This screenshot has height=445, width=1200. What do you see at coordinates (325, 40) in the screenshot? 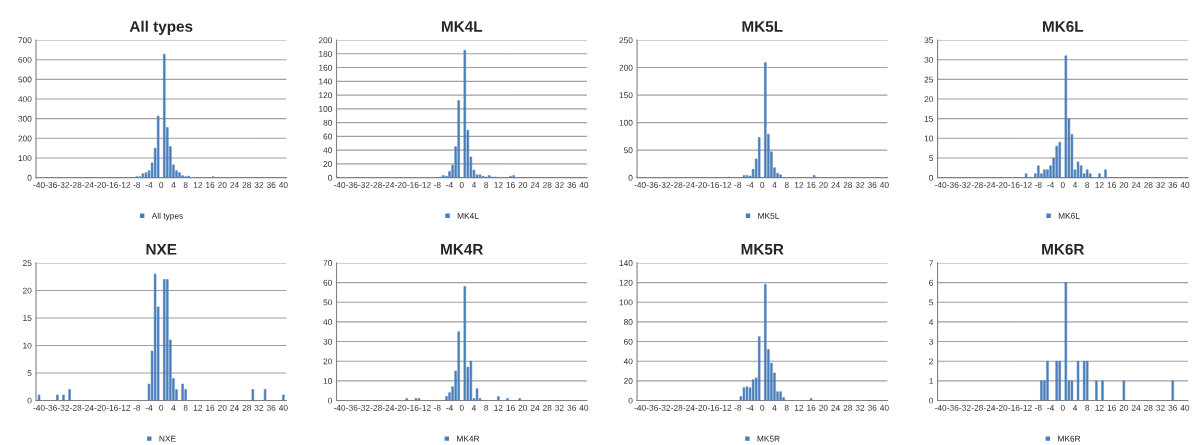
I see `y-tick-label: 200` at bounding box center [325, 40].